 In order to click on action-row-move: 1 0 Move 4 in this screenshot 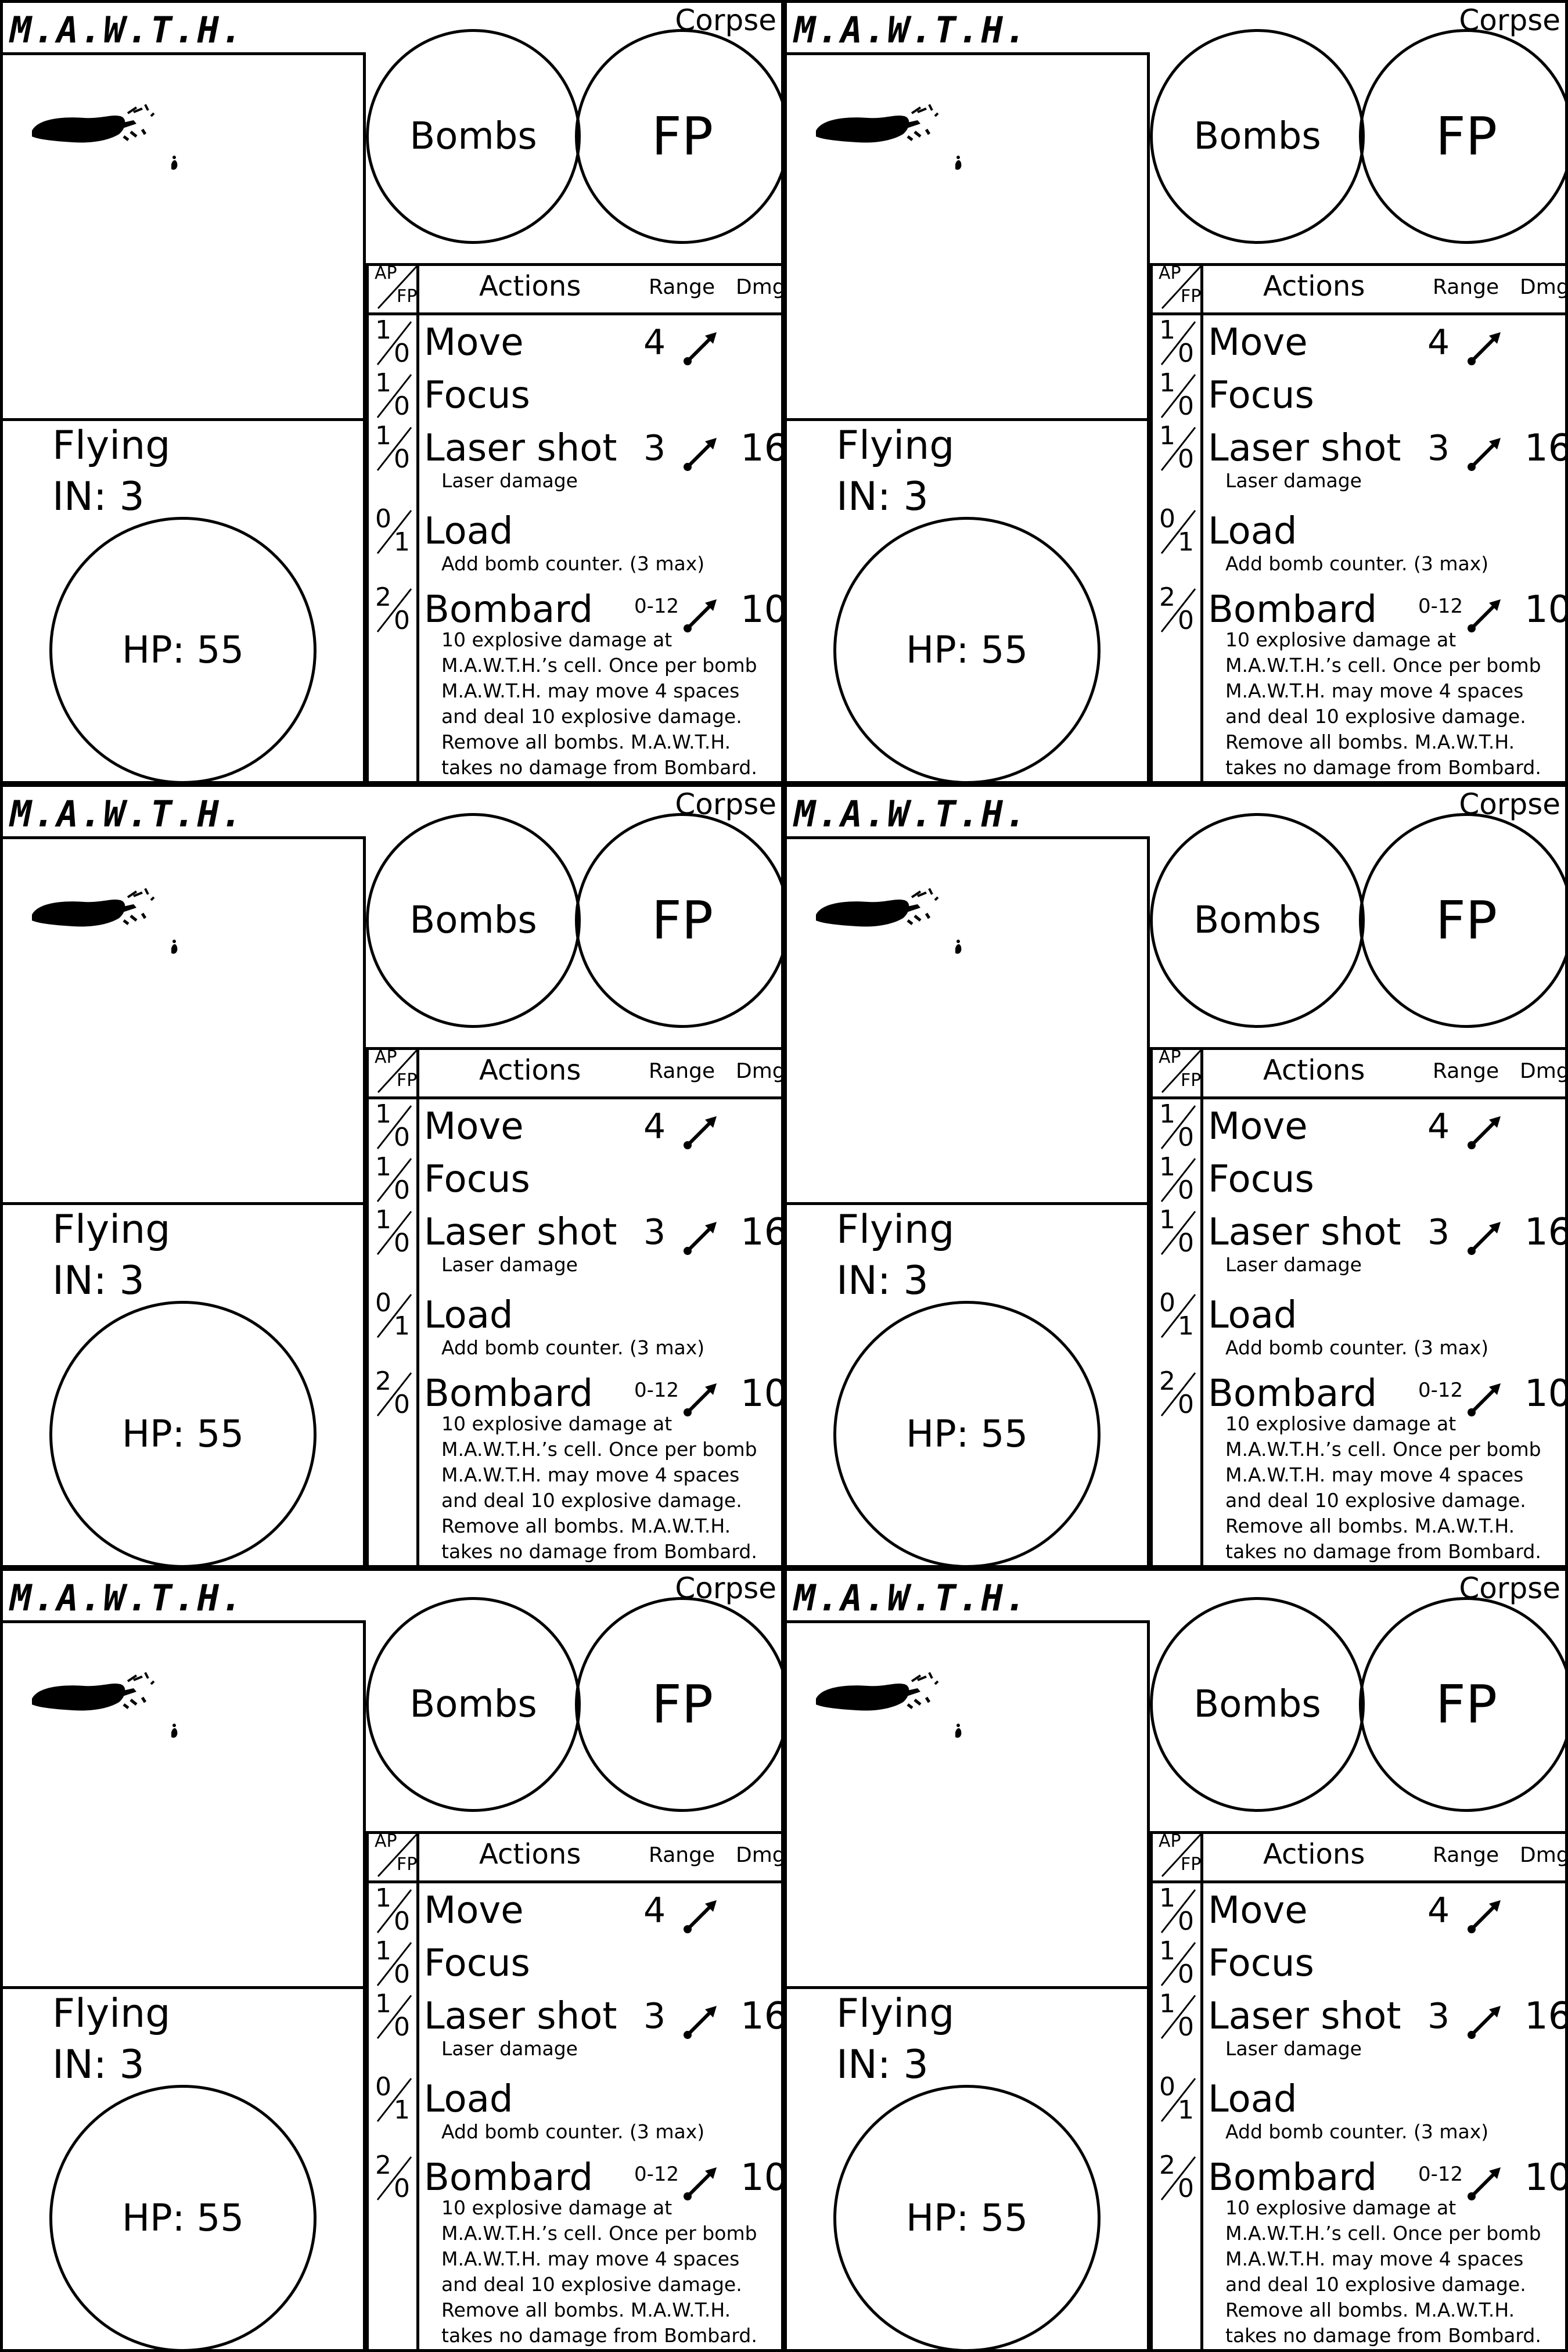, I will do `click(1358, 343)`.